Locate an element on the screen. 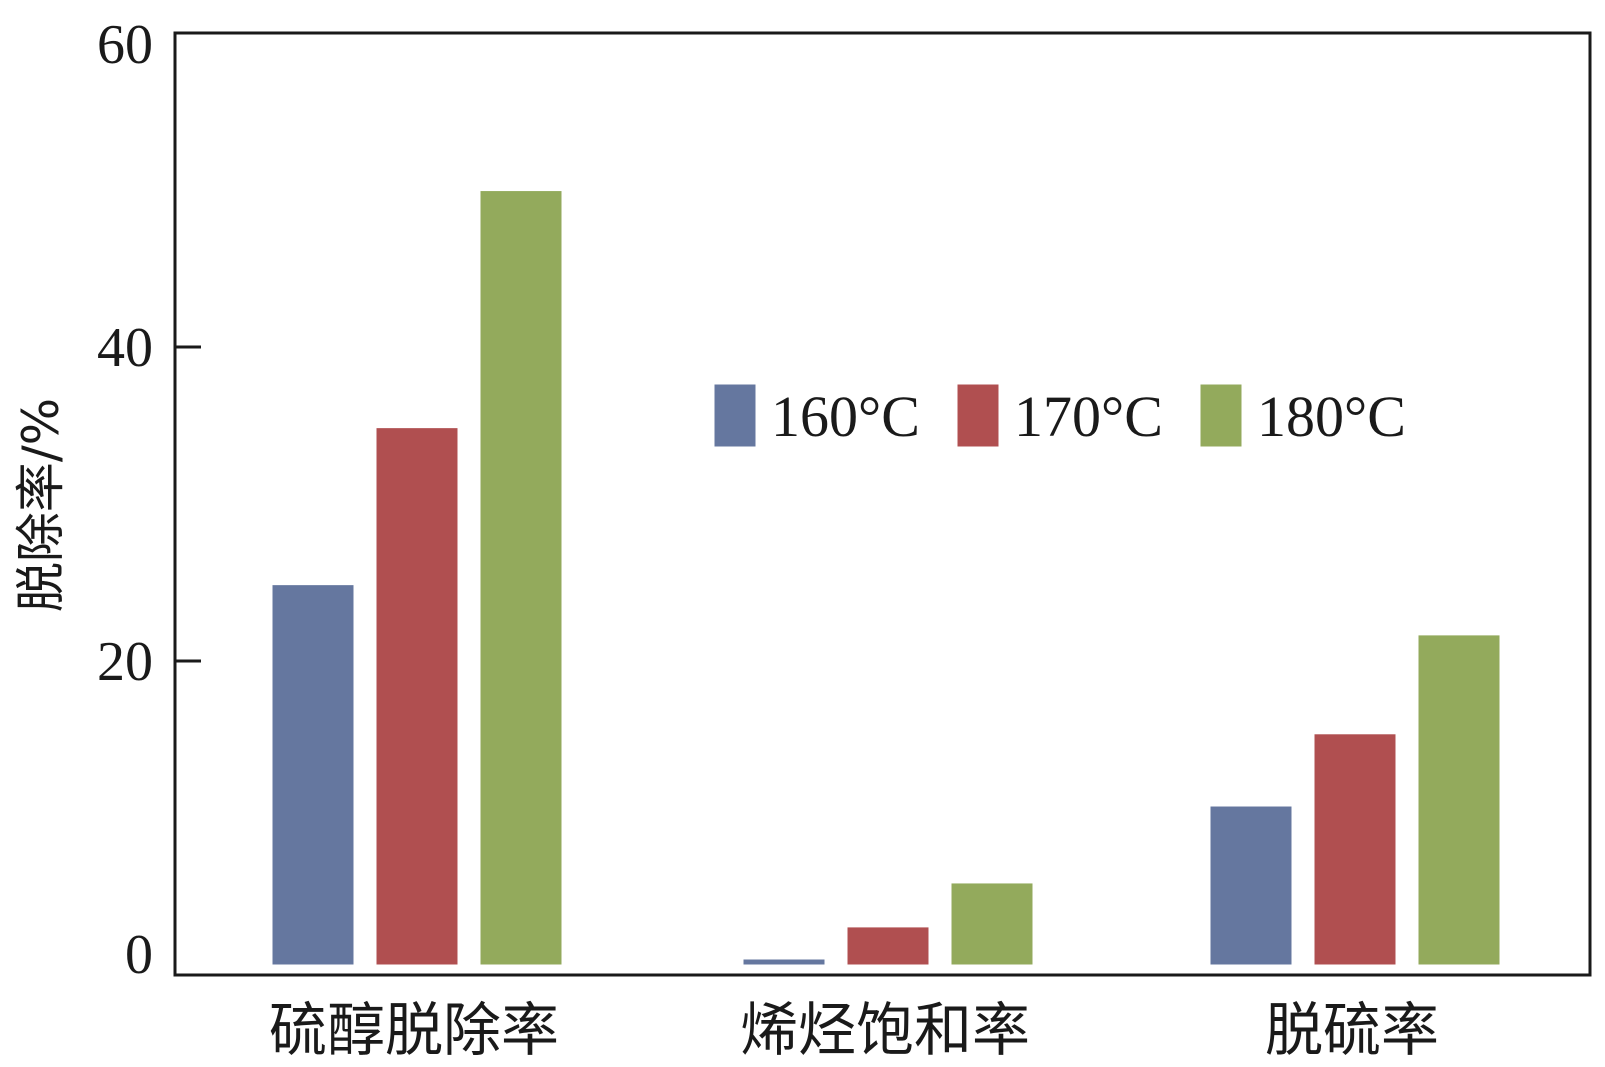 The height and width of the screenshot is (1067, 1605). legend-label: 180°C is located at coordinates (1331, 416).